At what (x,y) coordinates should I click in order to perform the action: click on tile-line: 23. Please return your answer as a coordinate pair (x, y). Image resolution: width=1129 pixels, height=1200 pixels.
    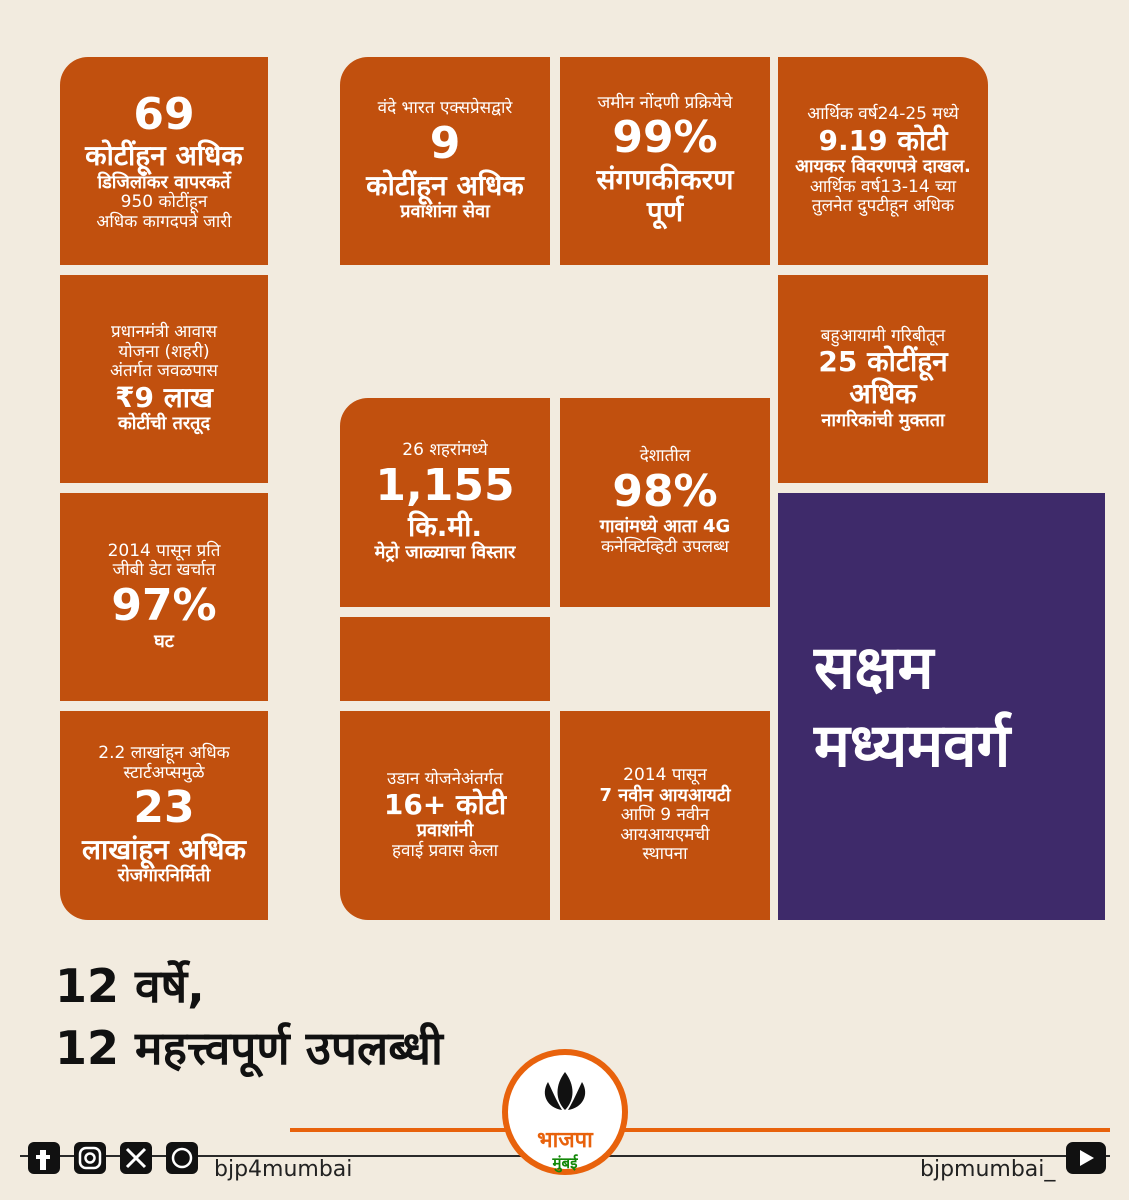
    Looking at the image, I should click on (164, 808).